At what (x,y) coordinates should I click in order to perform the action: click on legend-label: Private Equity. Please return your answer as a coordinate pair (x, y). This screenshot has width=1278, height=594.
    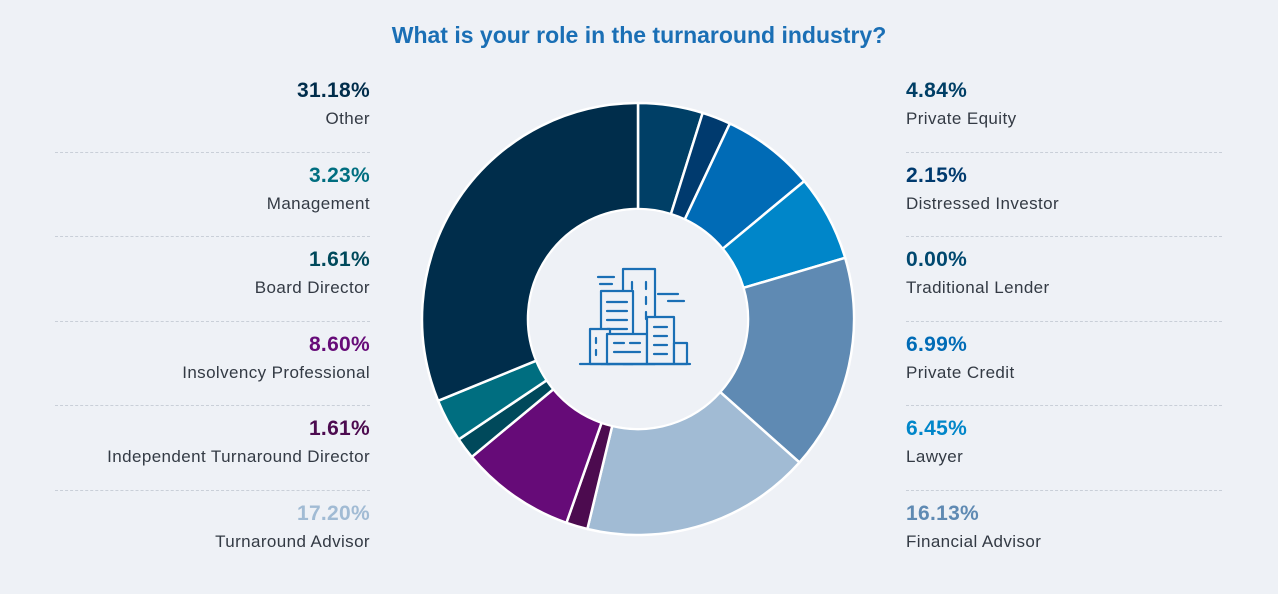
    Looking at the image, I should click on (961, 118).